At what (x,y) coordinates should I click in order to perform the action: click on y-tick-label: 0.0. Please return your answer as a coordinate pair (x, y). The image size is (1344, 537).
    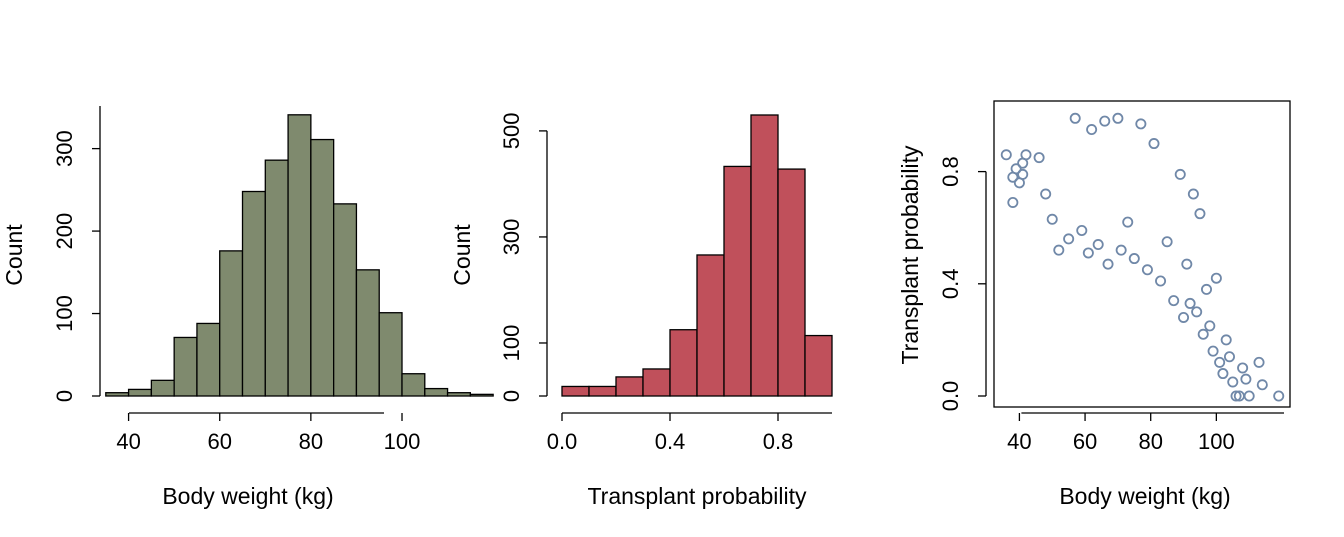
    Looking at the image, I should click on (950, 396).